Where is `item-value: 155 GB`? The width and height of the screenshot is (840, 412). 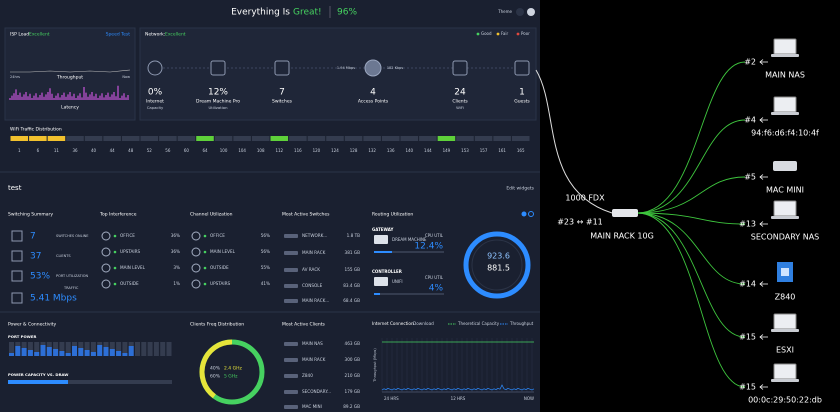
item-value: 155 GB is located at coordinates (353, 269).